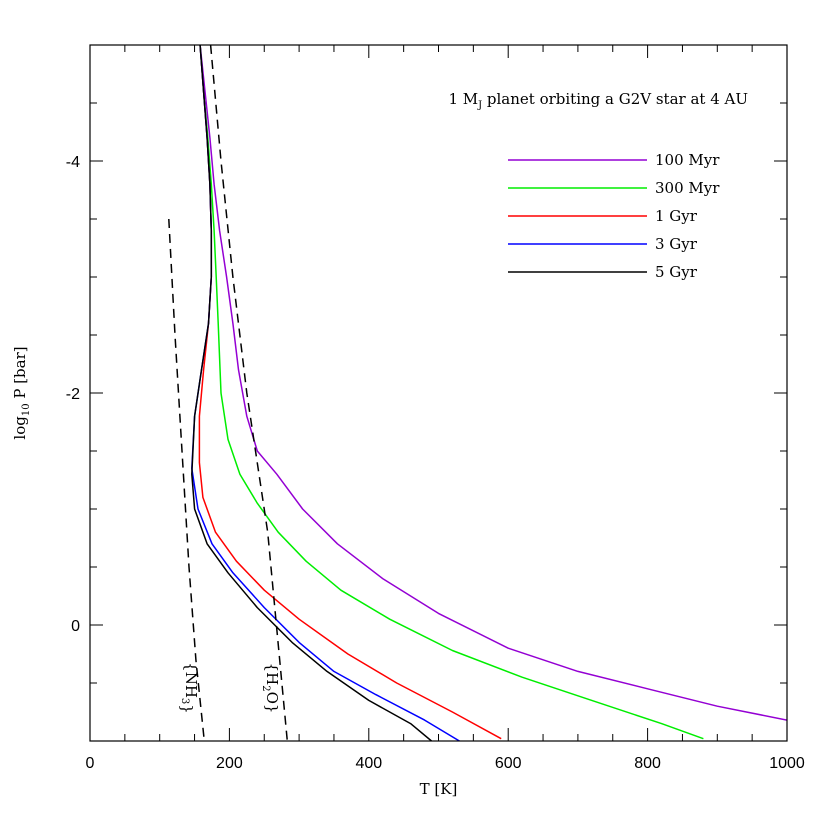 This screenshot has width=830, height=830. I want to click on condensation-label-0: {NH3}, so click(189, 688).